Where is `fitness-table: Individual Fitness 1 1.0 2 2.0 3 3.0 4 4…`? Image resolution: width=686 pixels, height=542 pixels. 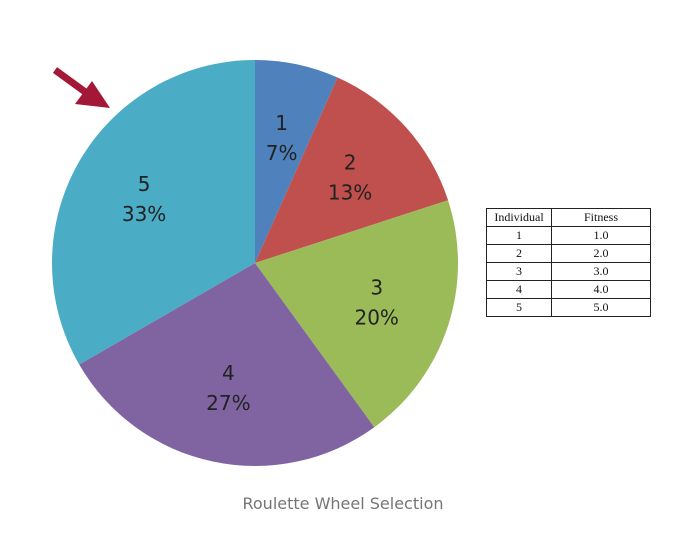
fitness-table: Individual Fitness 1 1.0 2 2.0 3 3.0 4 4… is located at coordinates (568, 262).